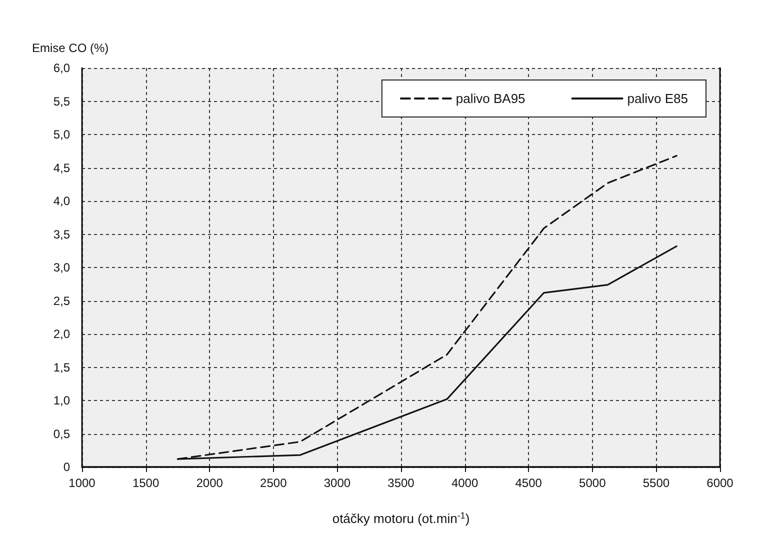 The height and width of the screenshot is (548, 758). What do you see at coordinates (61, 367) in the screenshot?
I see `y-tick-label: 1,5` at bounding box center [61, 367].